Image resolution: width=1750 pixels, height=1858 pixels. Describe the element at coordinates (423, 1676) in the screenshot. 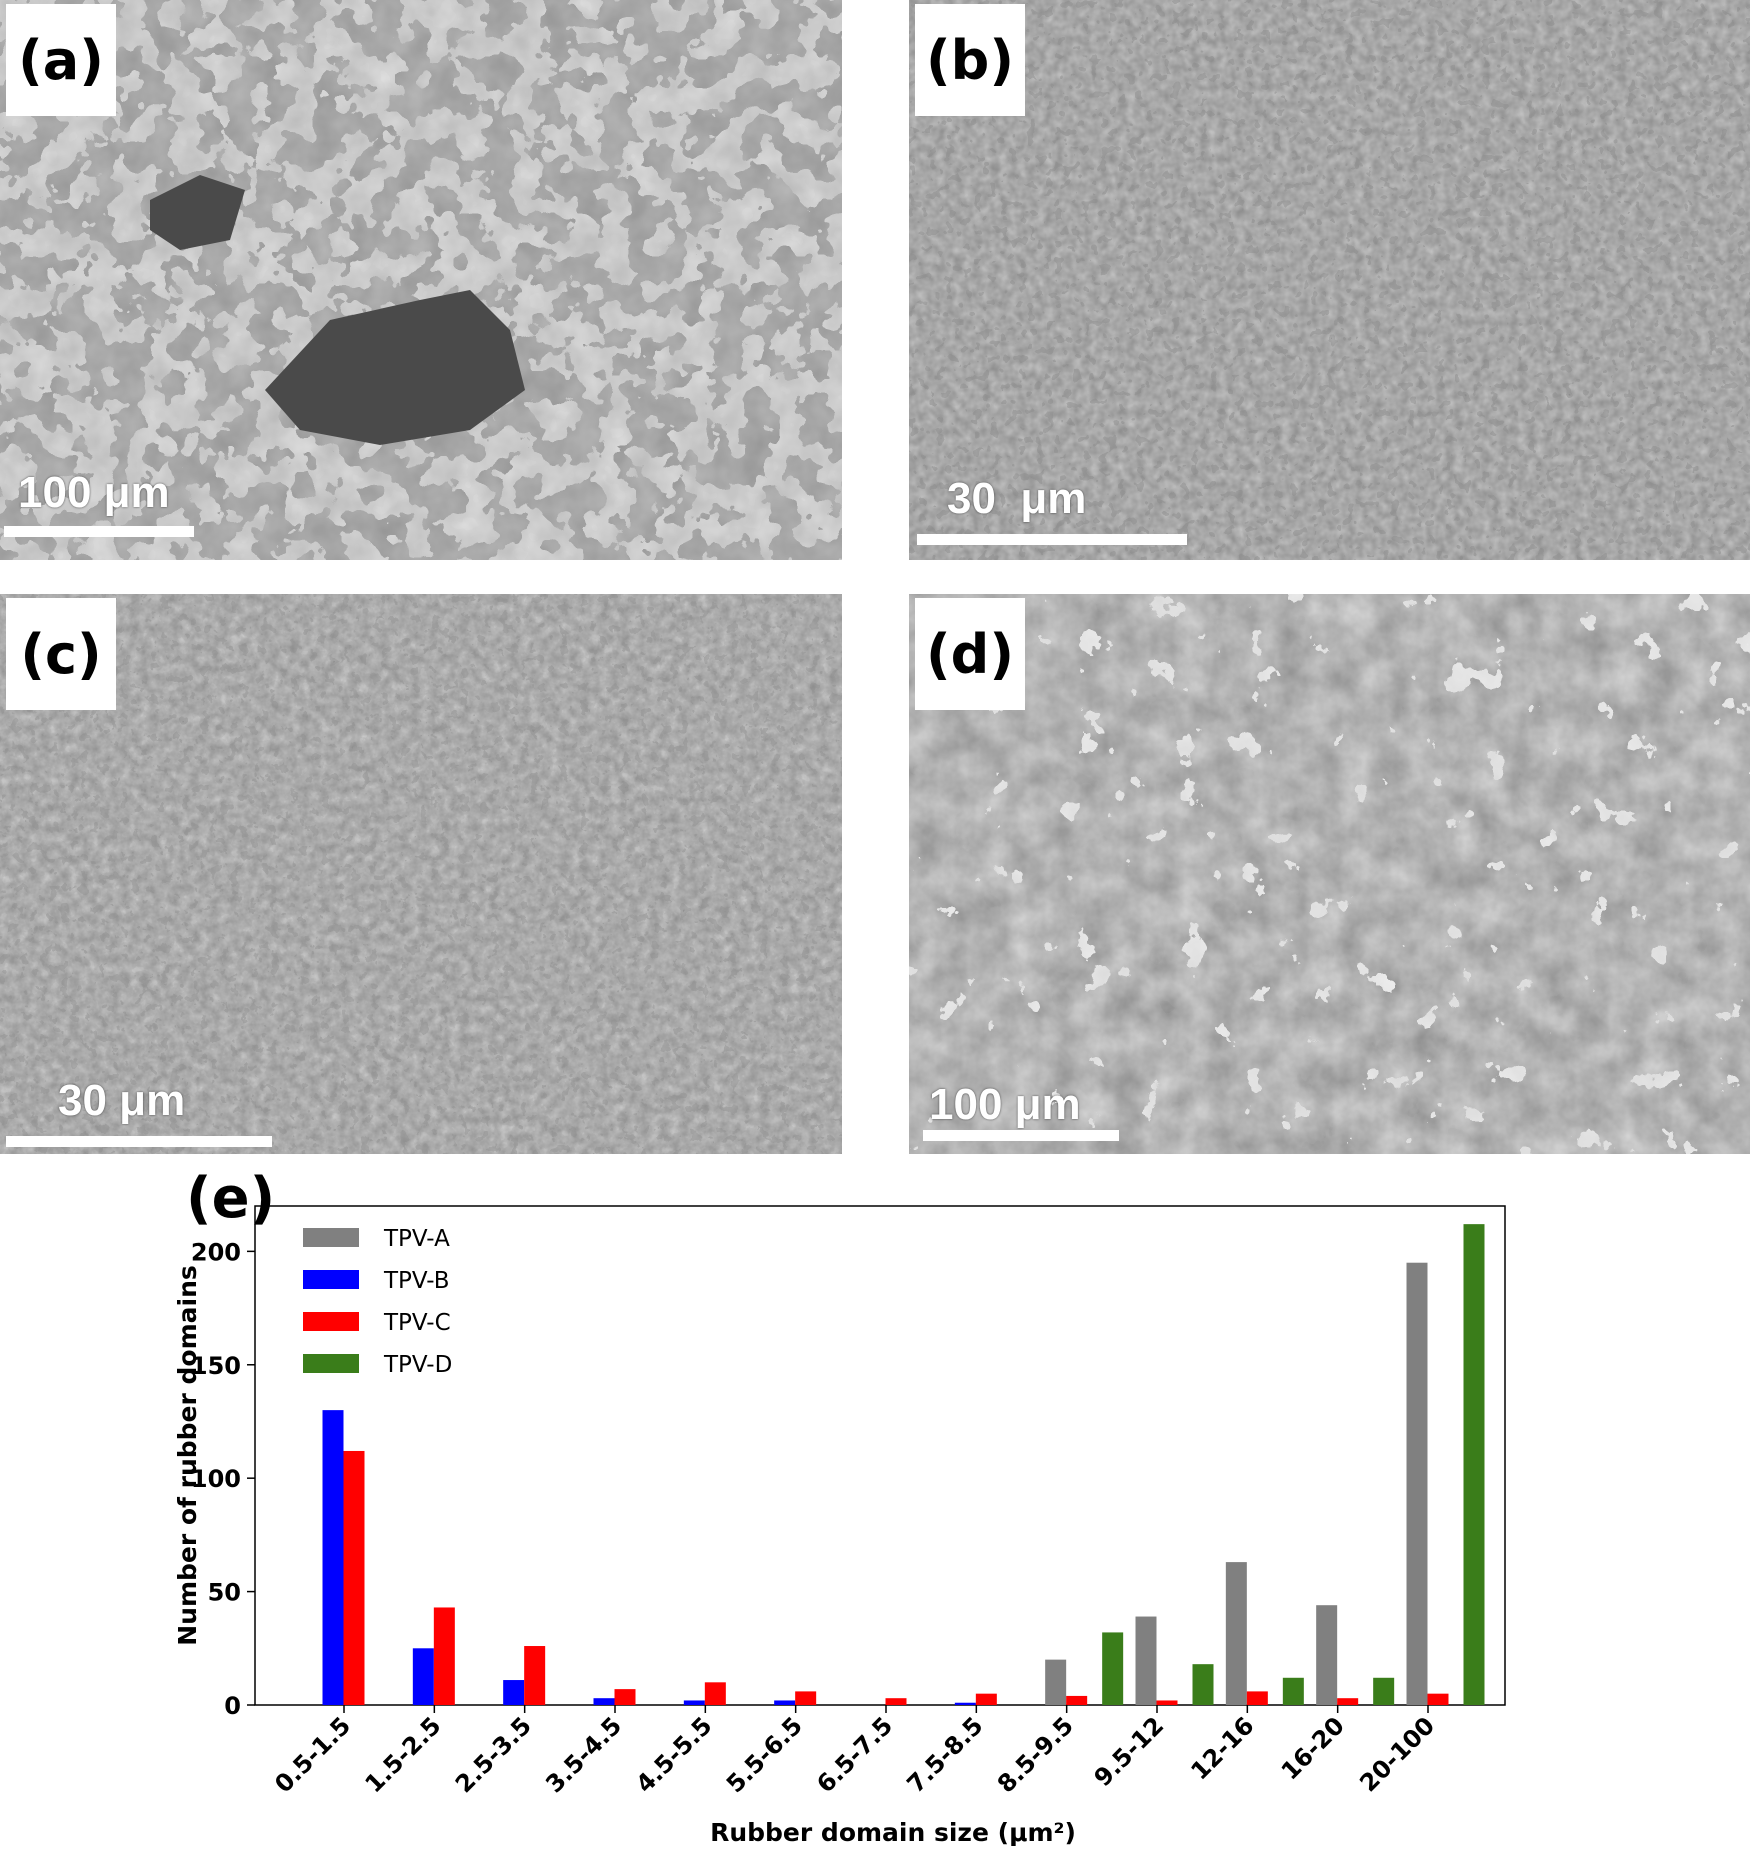

I see `bar-tpv-b-1.5-2.5` at that location.